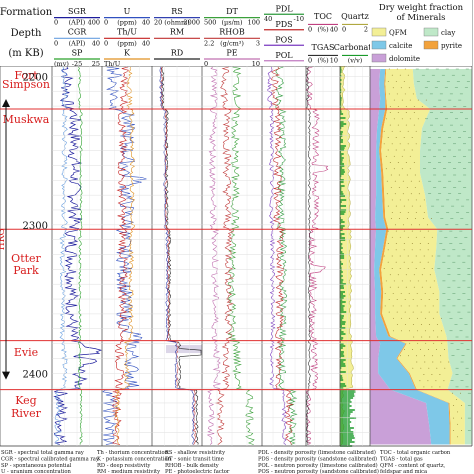 The image size is (474, 474). I want to click on dolomite-area, so click(401, 257).